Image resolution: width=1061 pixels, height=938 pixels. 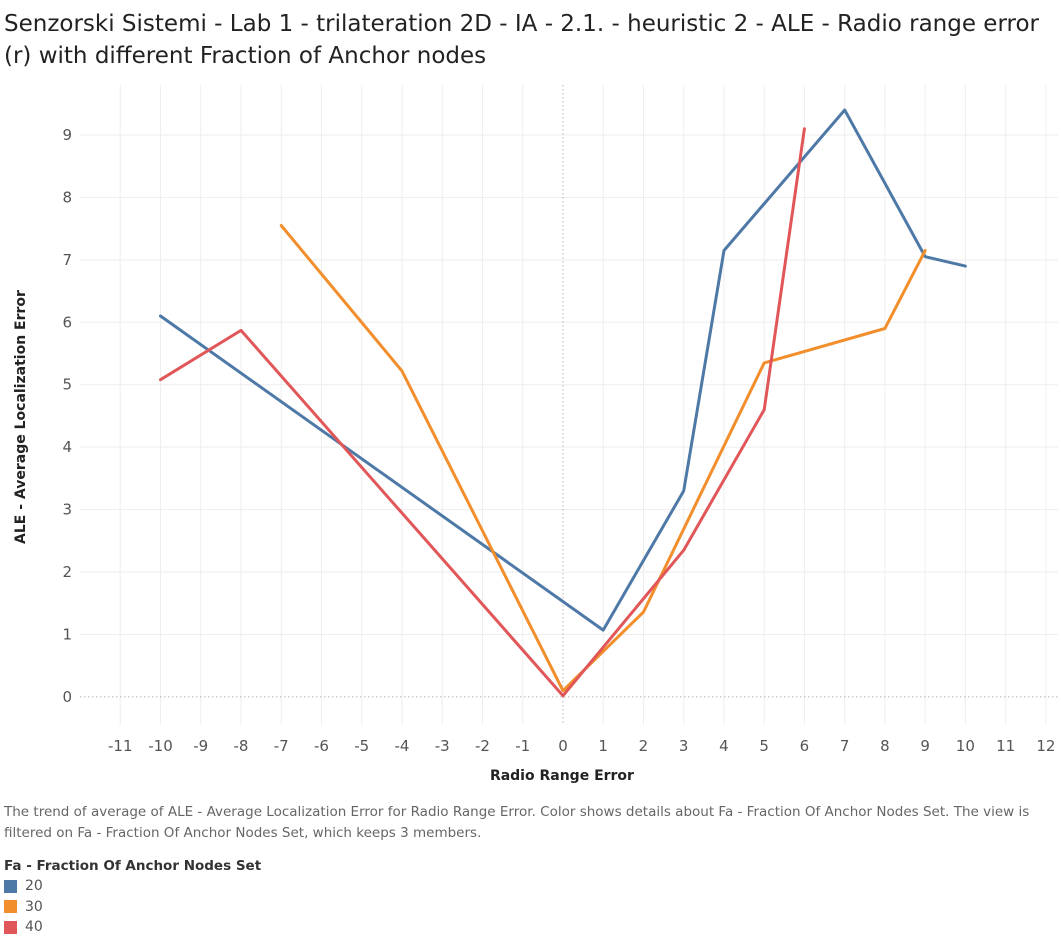 I want to click on x-tick-label--8: -8, so click(x=241, y=746).